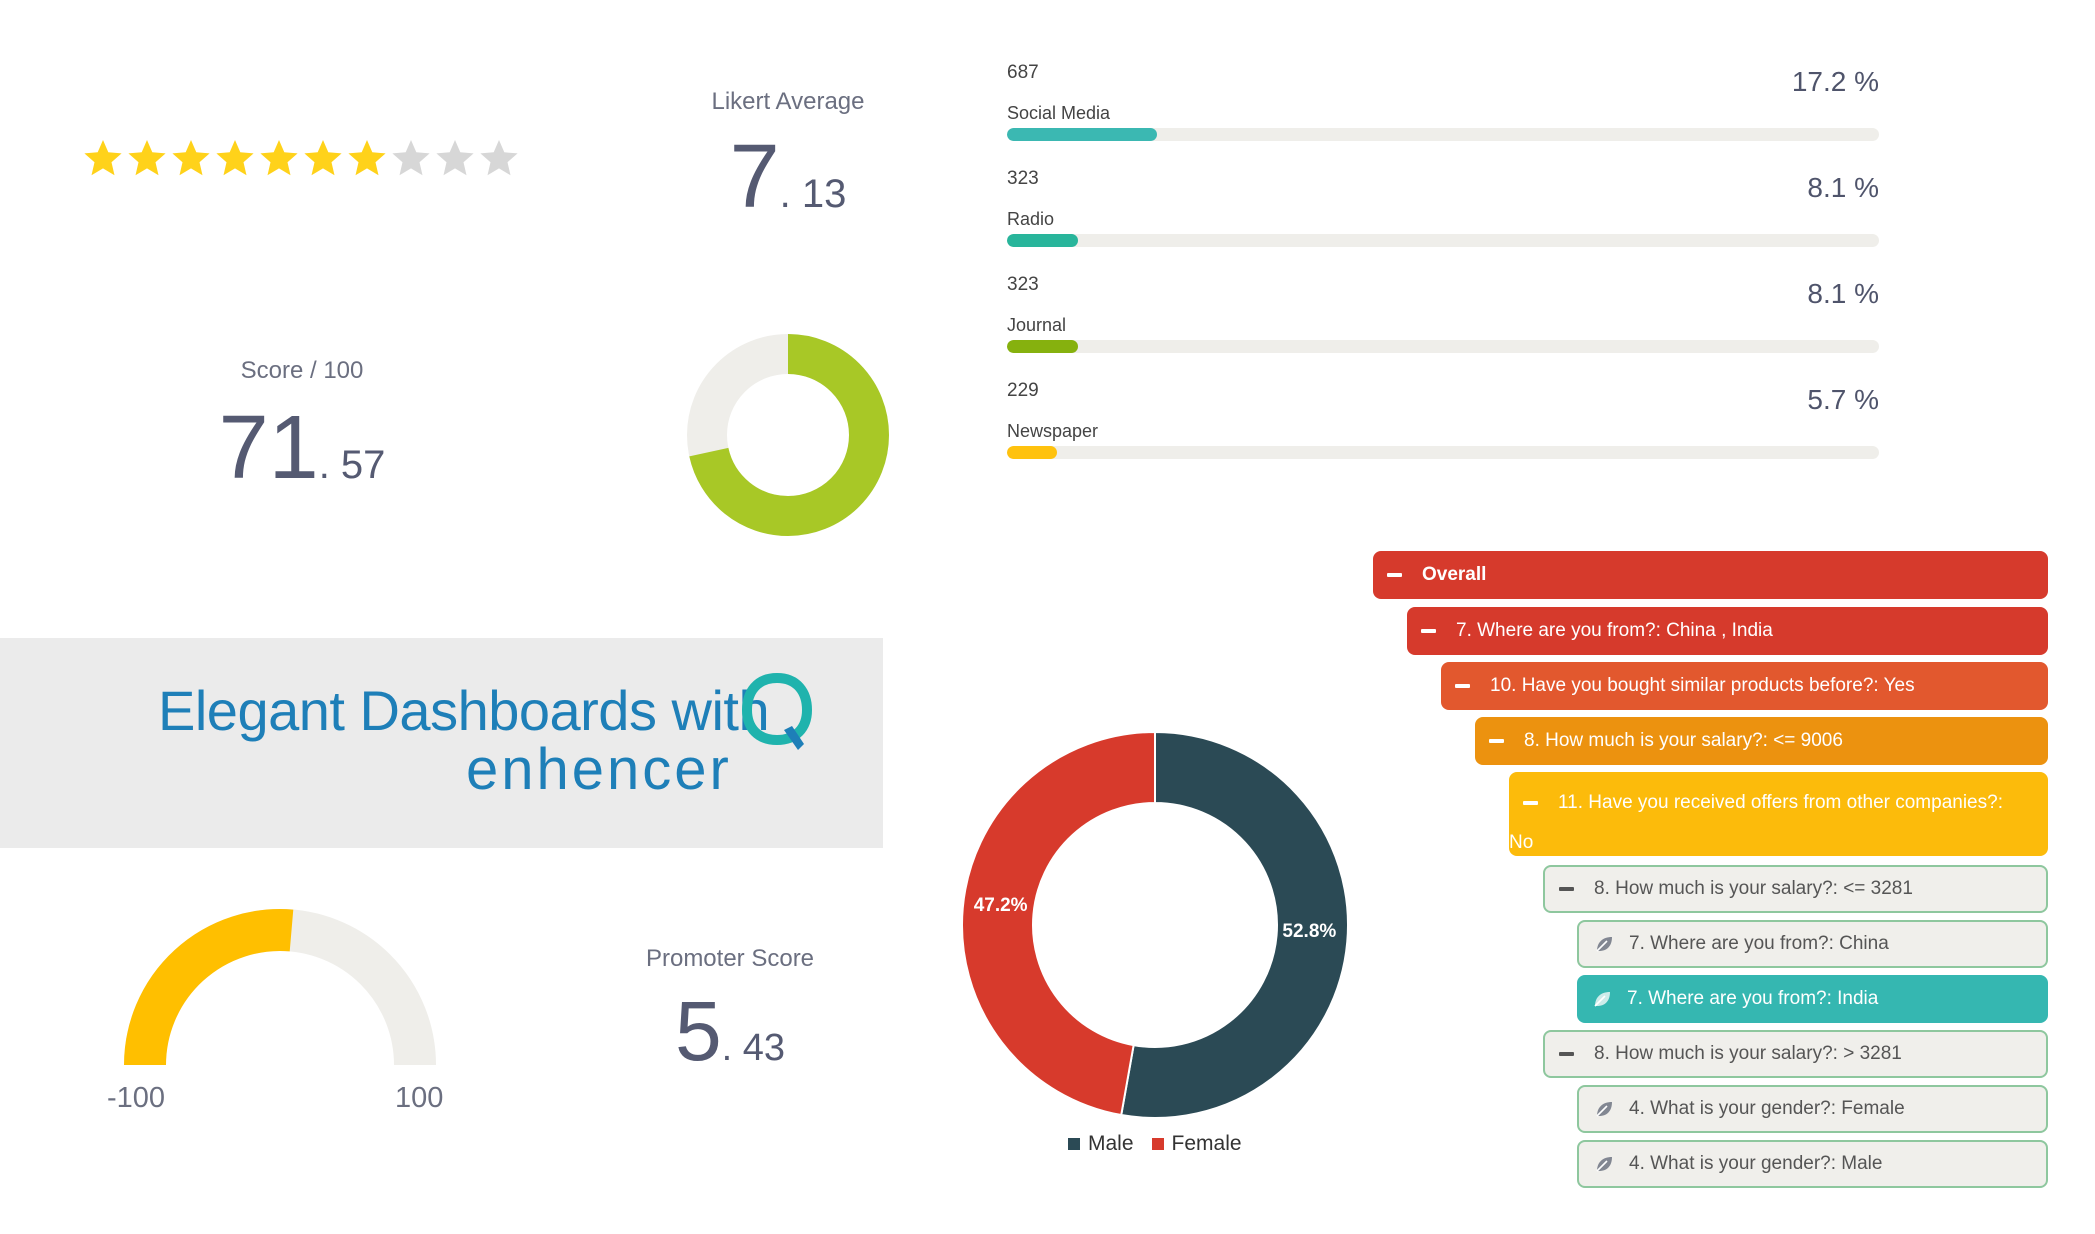 This screenshot has height=1234, width=2095. What do you see at coordinates (1001, 905) in the screenshot?
I see `slice-label-female: 47.2%` at bounding box center [1001, 905].